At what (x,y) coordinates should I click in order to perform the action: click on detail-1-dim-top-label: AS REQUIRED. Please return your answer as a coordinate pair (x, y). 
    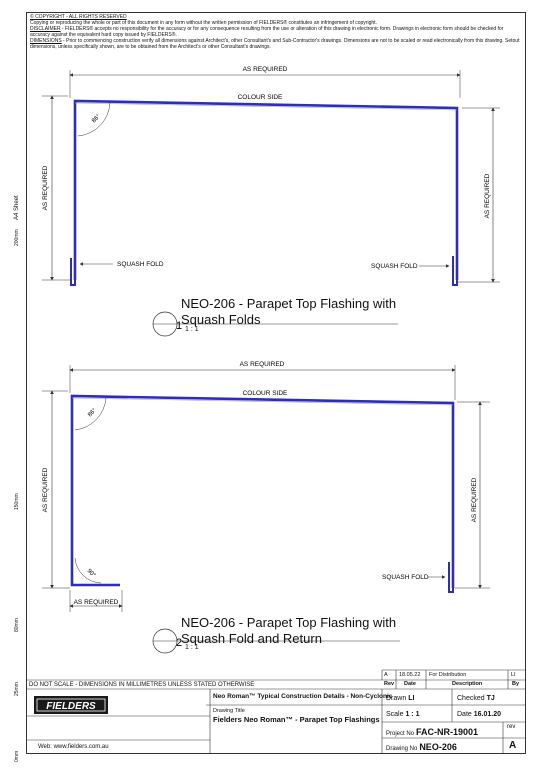
    Looking at the image, I should click on (265, 69).